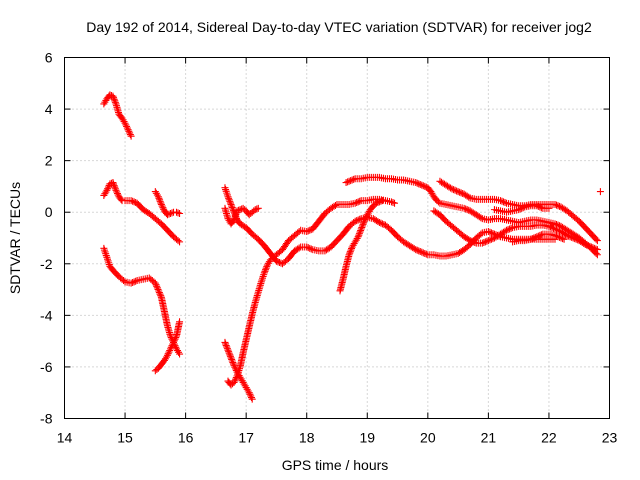 This screenshot has width=640, height=480. Describe the element at coordinates (46, 264) in the screenshot. I see `y-tick-label: -2` at that location.